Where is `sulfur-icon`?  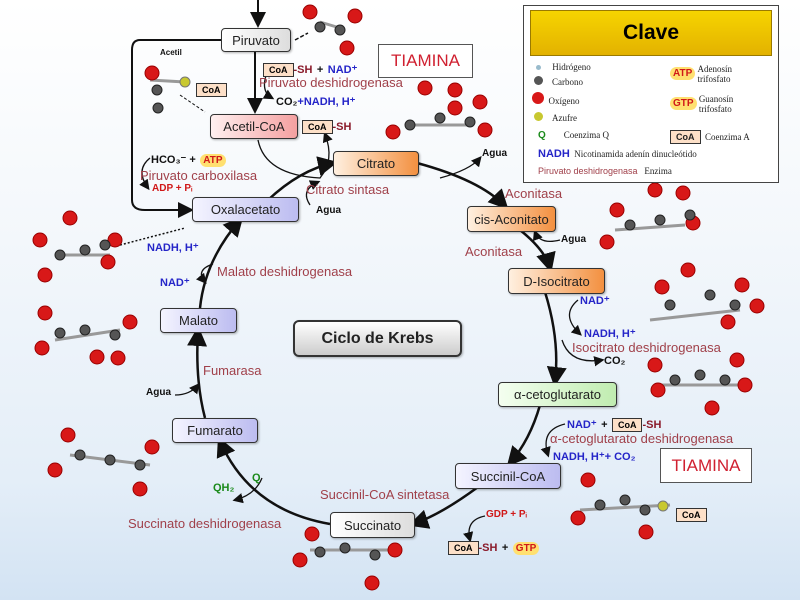 sulfur-icon is located at coordinates (538, 116).